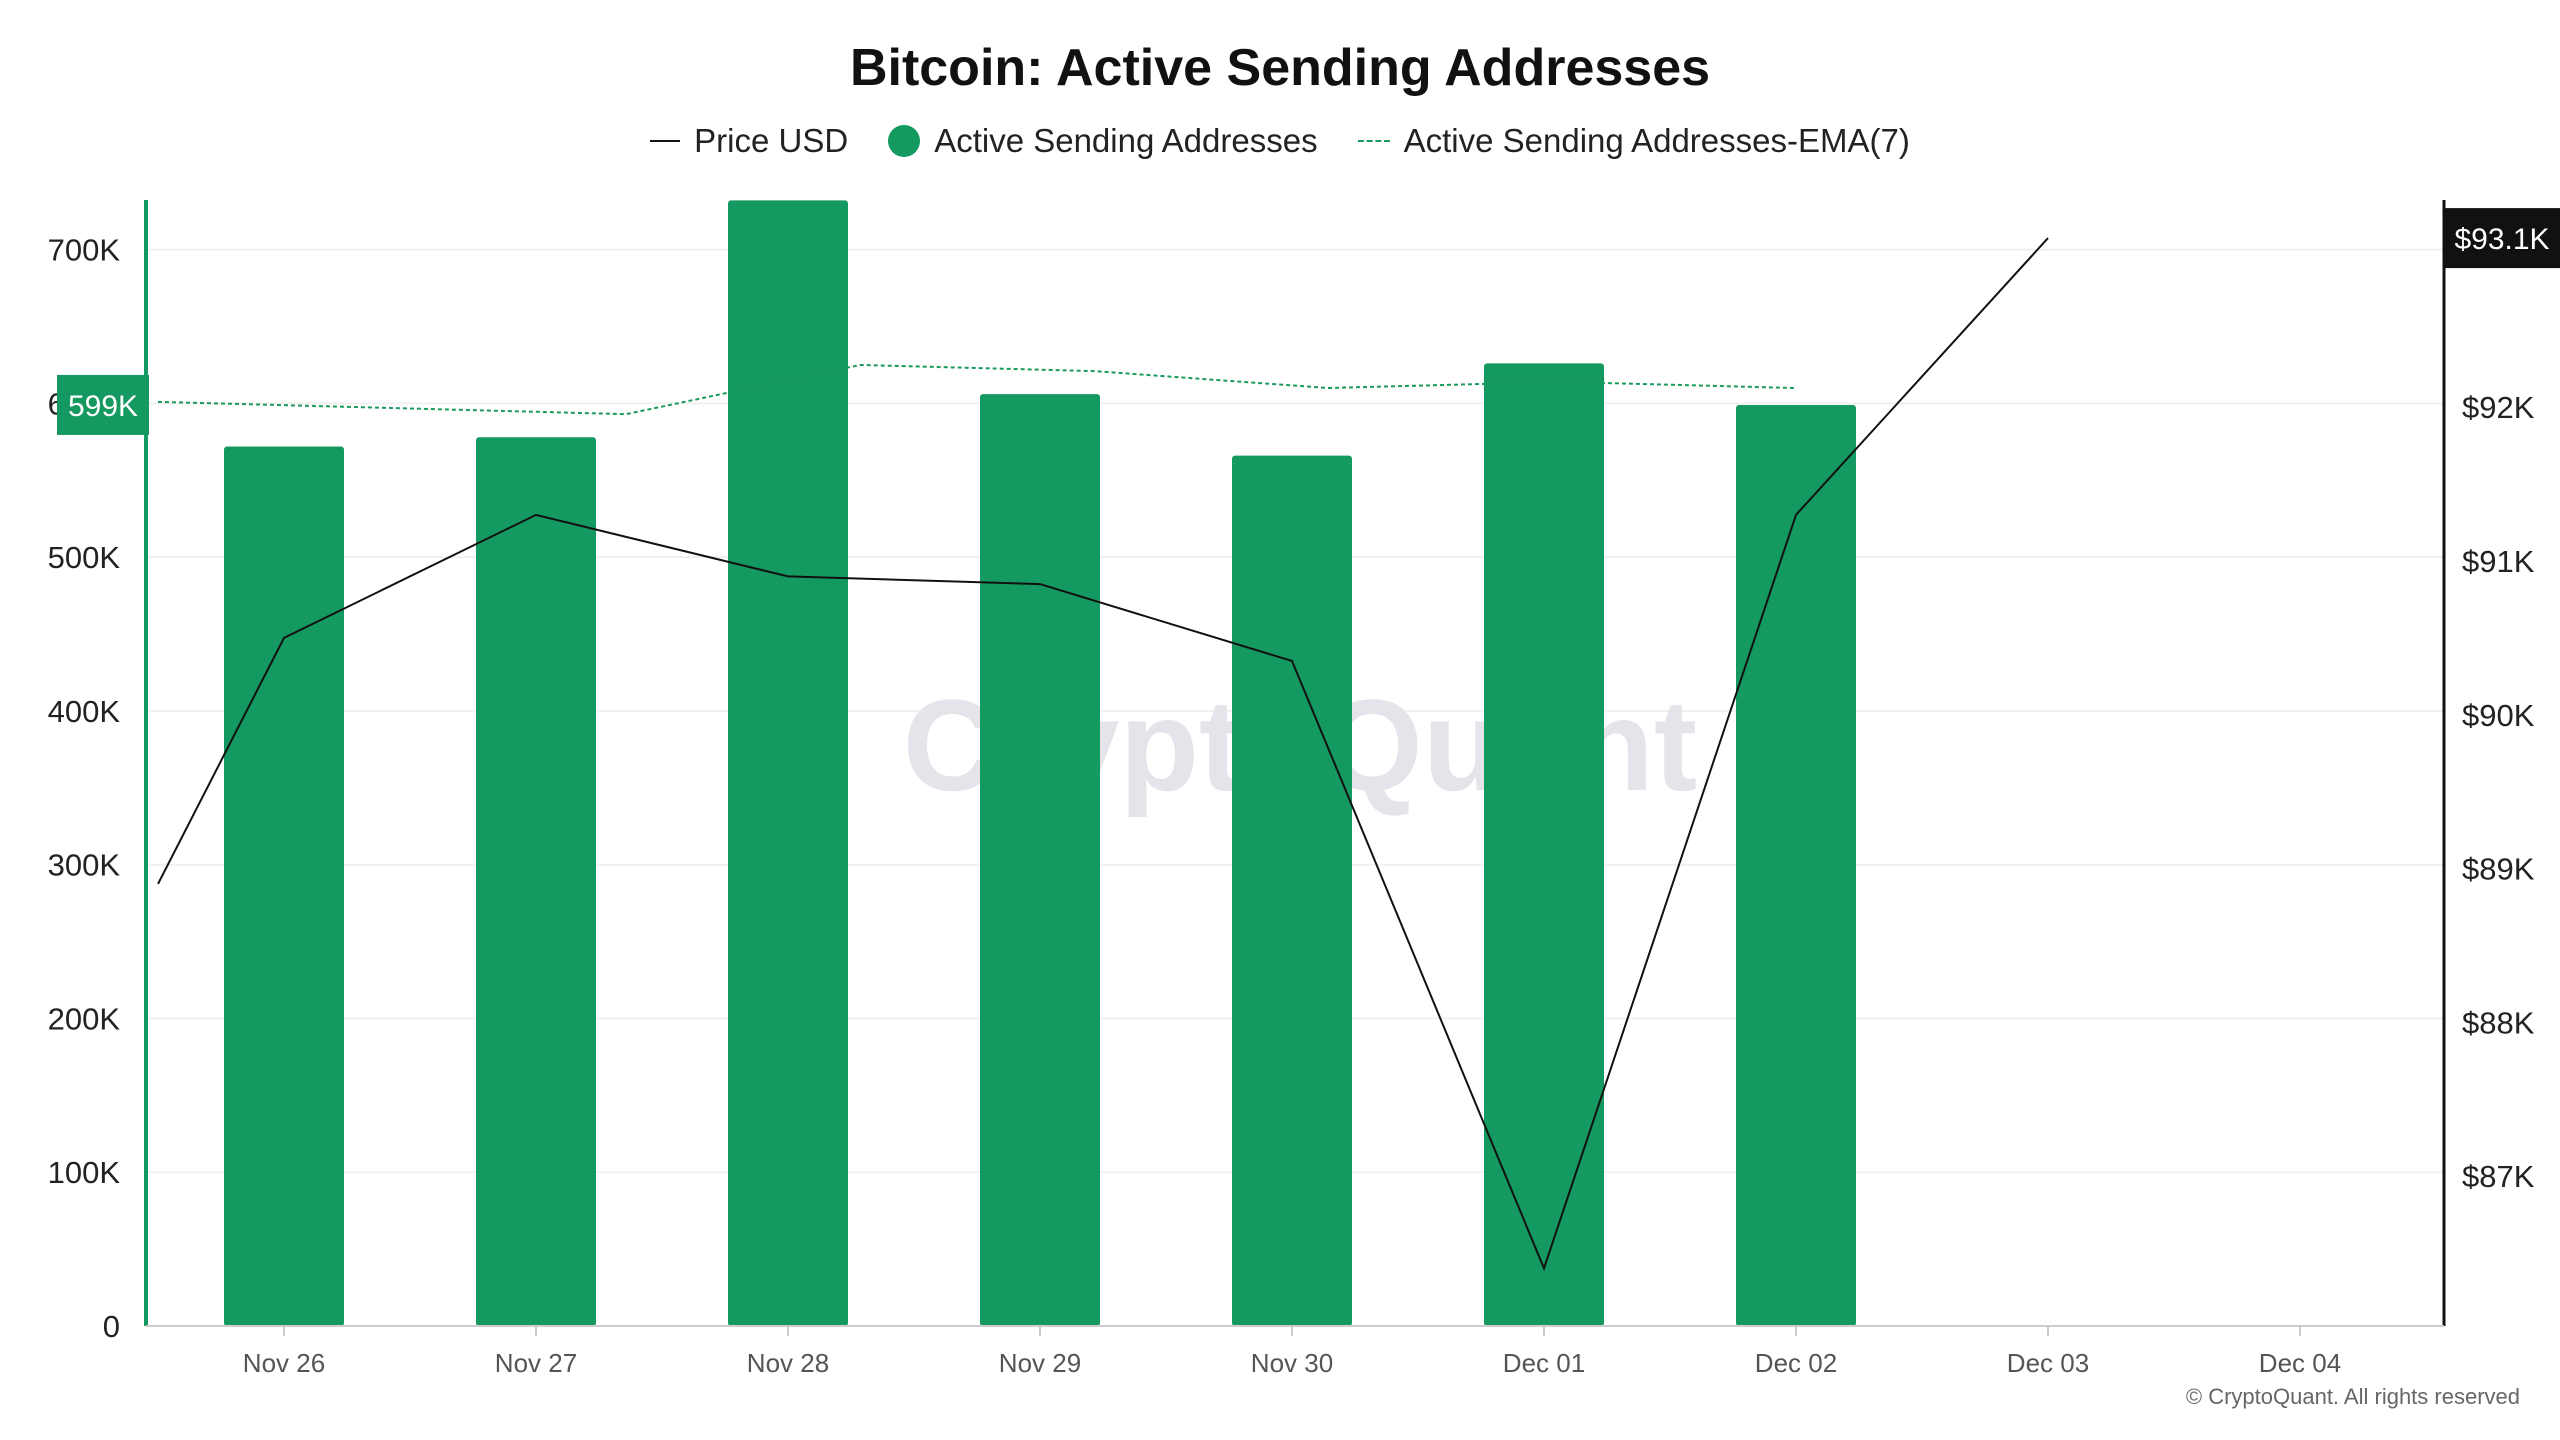  Describe the element at coordinates (665, 141) in the screenshot. I see `legend-line-icon` at that location.